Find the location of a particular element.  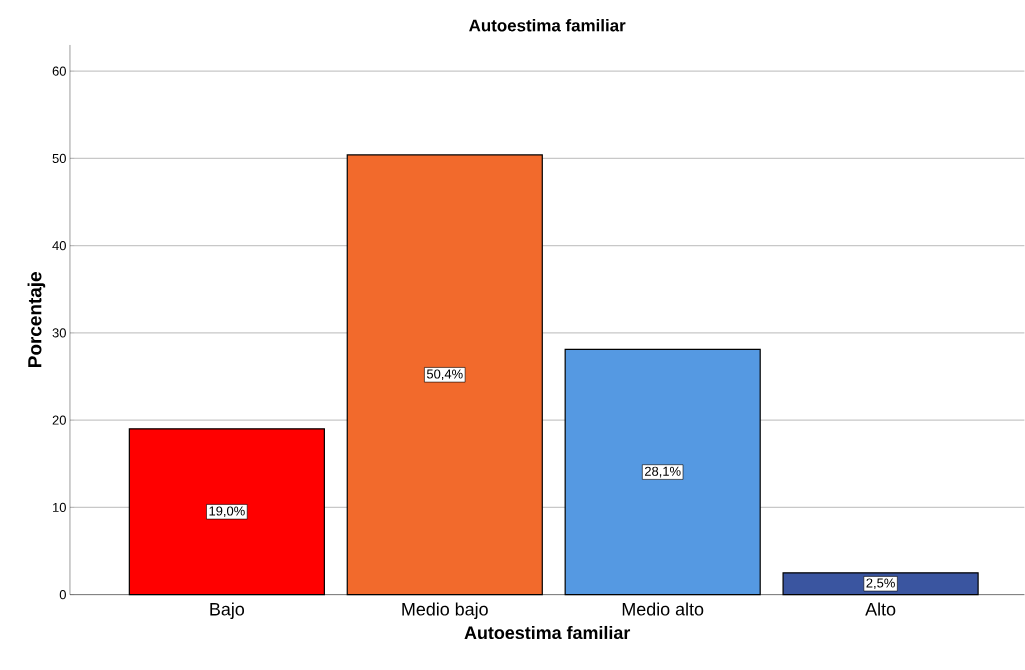

x-tick-label: Alto is located at coordinates (880, 609).